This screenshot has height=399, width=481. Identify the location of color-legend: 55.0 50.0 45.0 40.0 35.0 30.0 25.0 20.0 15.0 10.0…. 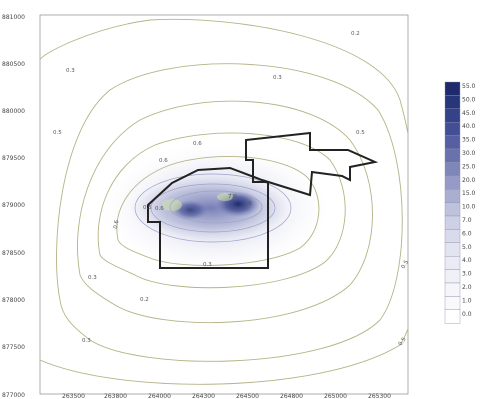
(460, 202).